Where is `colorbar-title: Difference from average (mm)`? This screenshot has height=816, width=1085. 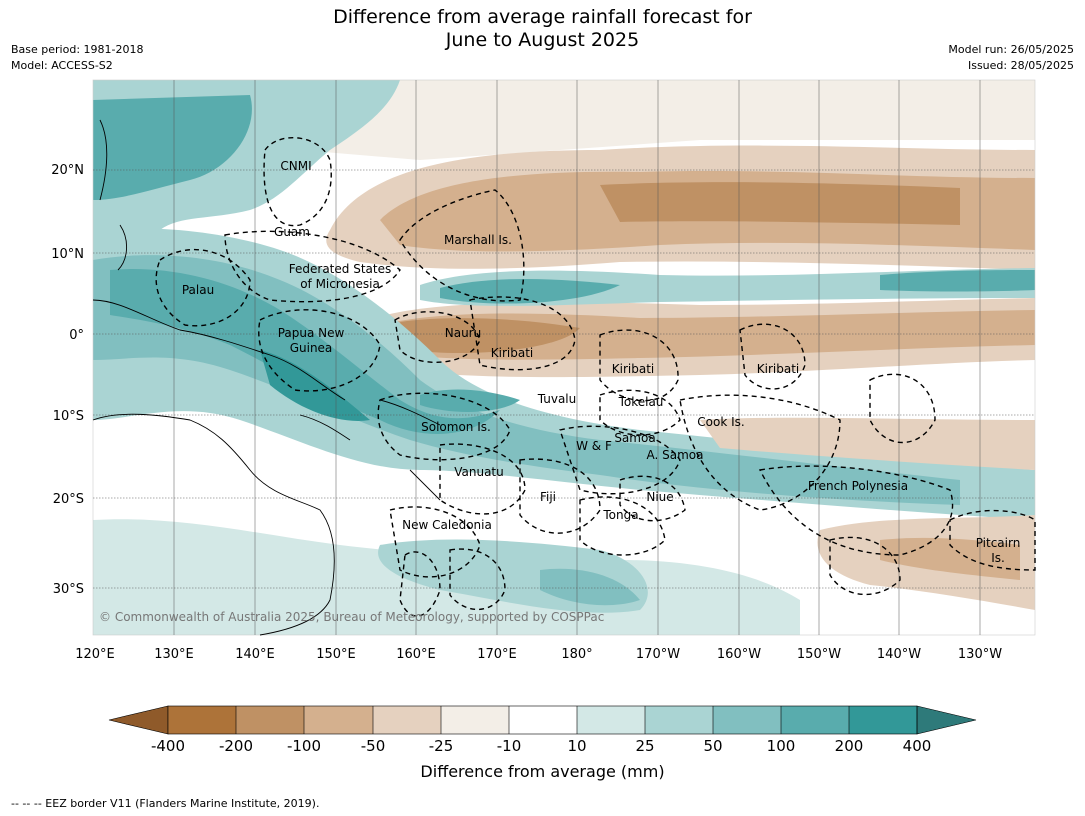 colorbar-title: Difference from average (mm) is located at coordinates (542, 771).